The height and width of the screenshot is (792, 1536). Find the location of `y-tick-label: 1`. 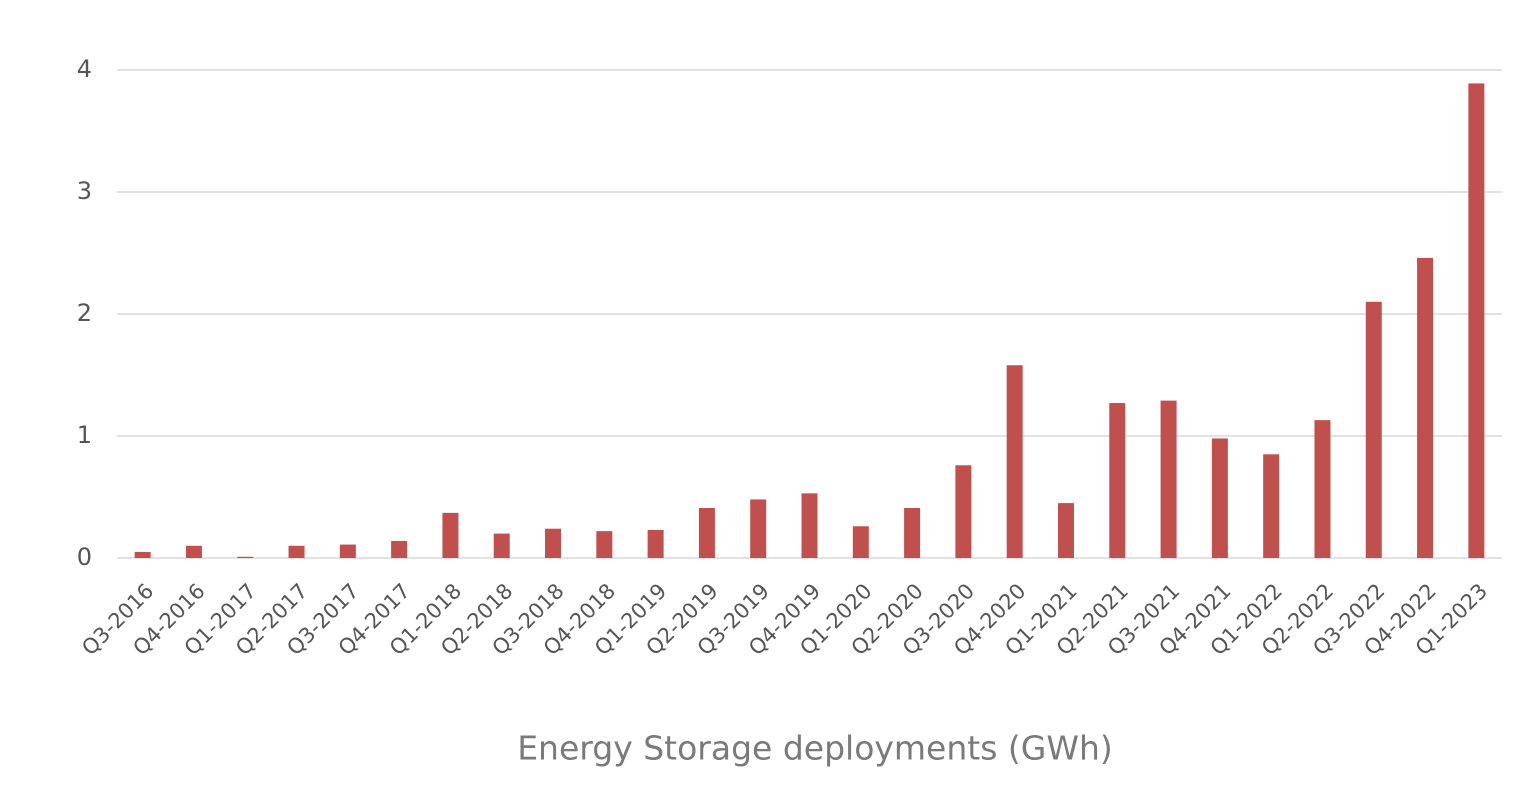

y-tick-label: 1 is located at coordinates (84, 435).